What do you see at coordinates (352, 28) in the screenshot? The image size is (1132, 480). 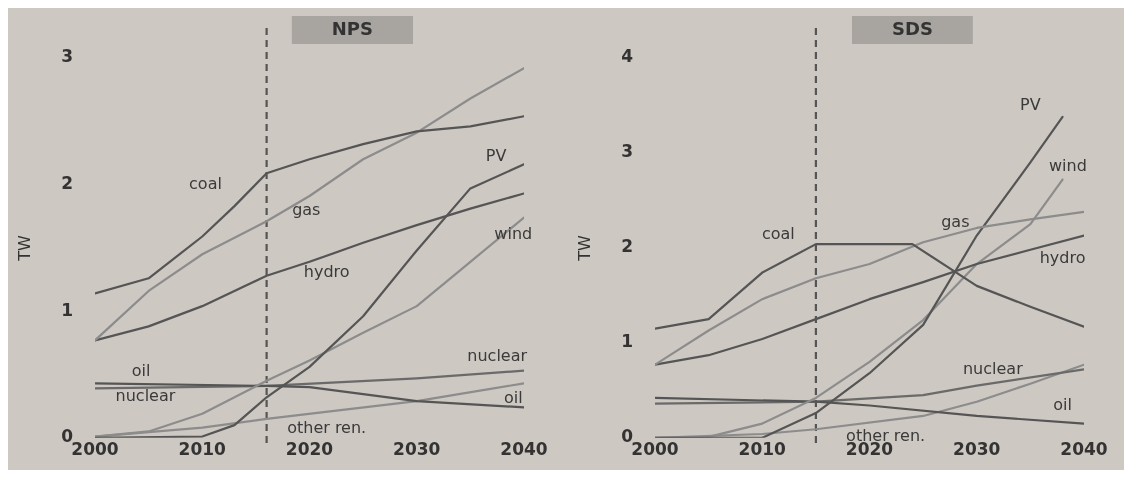 I see `chart-title: NPS` at bounding box center [352, 28].